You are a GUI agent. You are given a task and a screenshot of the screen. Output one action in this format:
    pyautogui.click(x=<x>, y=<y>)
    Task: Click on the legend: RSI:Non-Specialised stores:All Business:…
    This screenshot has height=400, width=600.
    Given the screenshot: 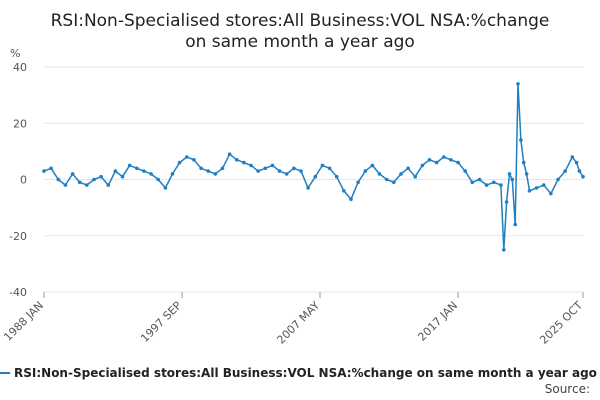 What is the action you would take?
    pyautogui.click(x=298, y=373)
    